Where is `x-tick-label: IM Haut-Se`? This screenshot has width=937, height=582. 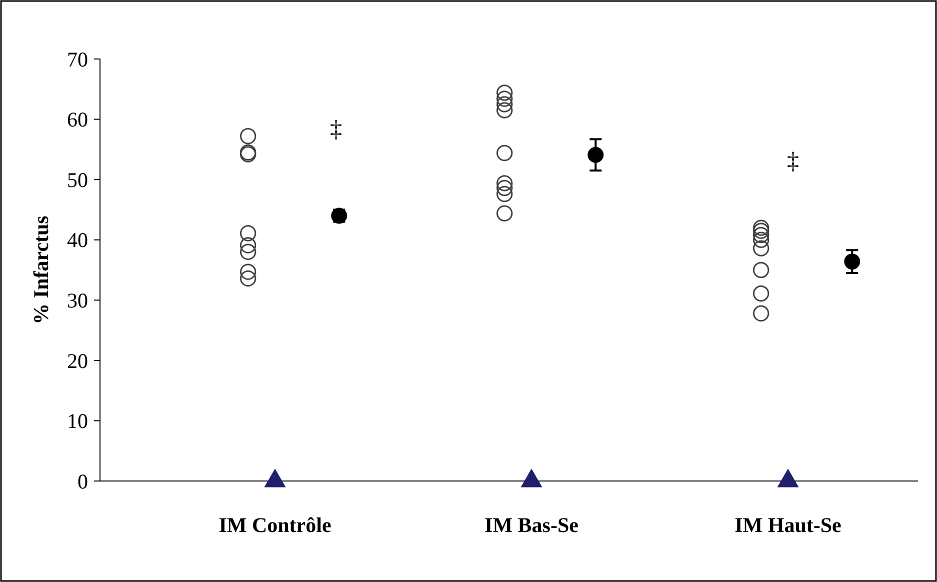
x-tick-label: IM Haut-Se is located at coordinates (788, 525).